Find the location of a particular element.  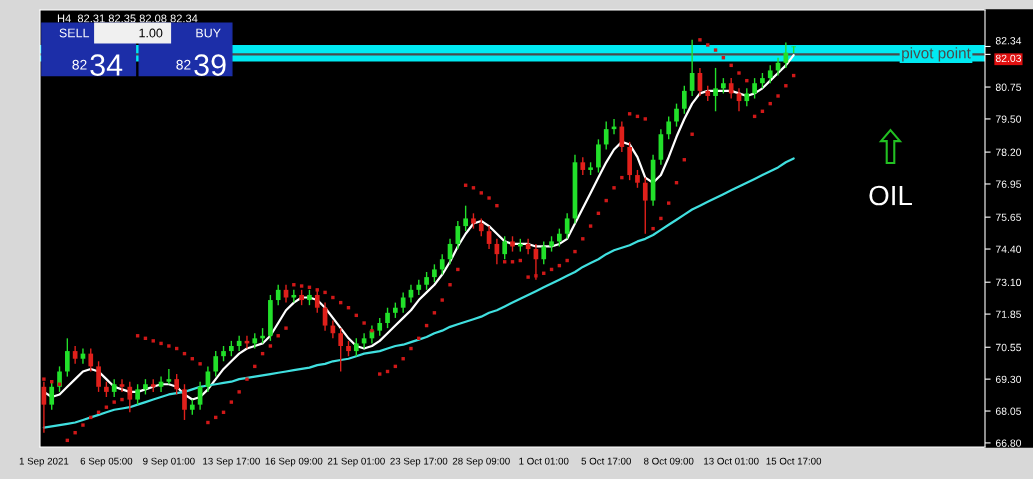

x-tick-label: 5 Oct 17:00 is located at coordinates (606, 461).